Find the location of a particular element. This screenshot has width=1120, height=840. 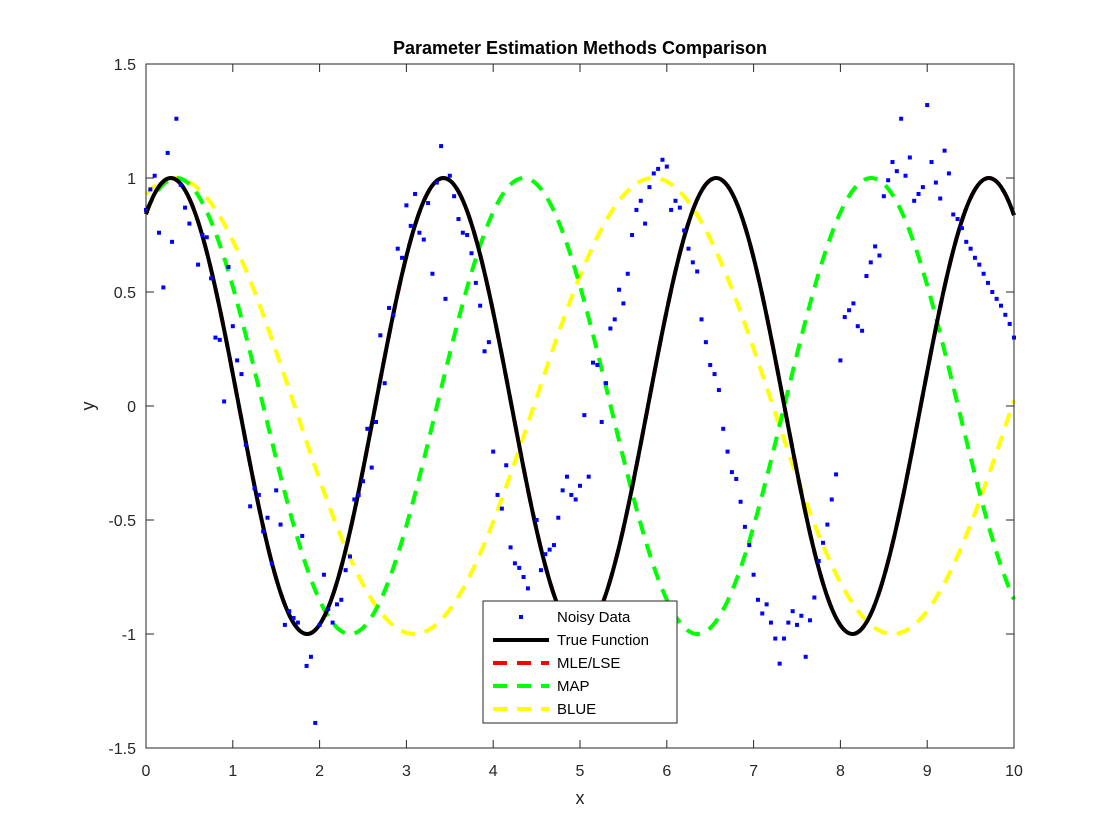

legend-label: MAP is located at coordinates (573, 686).